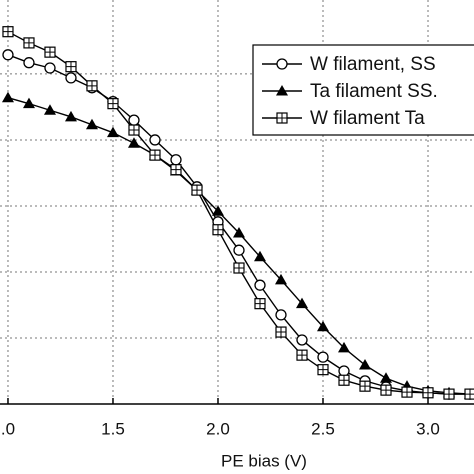  Describe the element at coordinates (323, 428) in the screenshot. I see `x-tick-label: 2.5` at that location.